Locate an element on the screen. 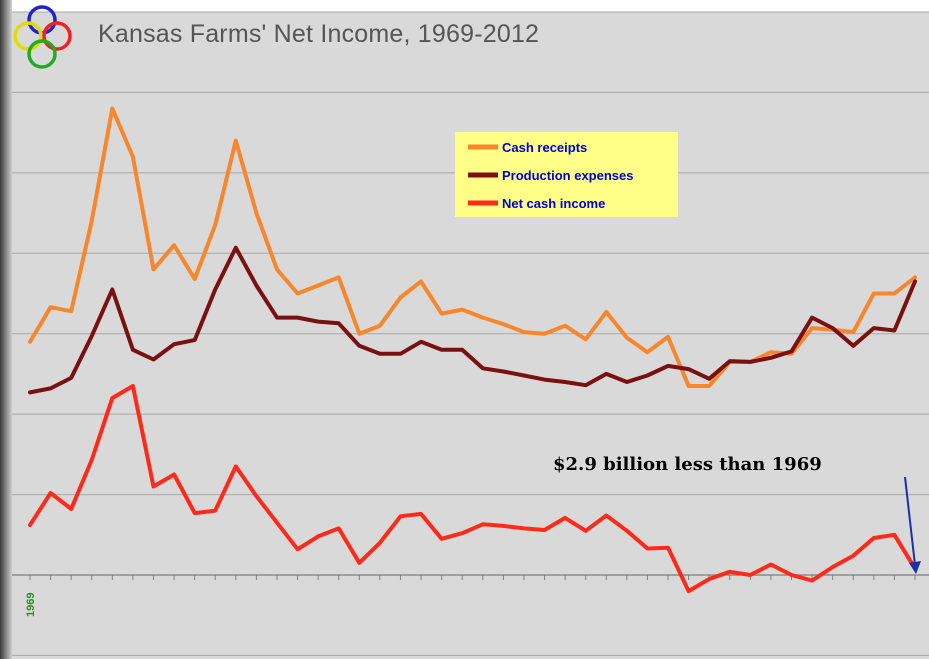 Image resolution: width=929 pixels, height=659 pixels. annotation-arrow is located at coordinates (910, 521).